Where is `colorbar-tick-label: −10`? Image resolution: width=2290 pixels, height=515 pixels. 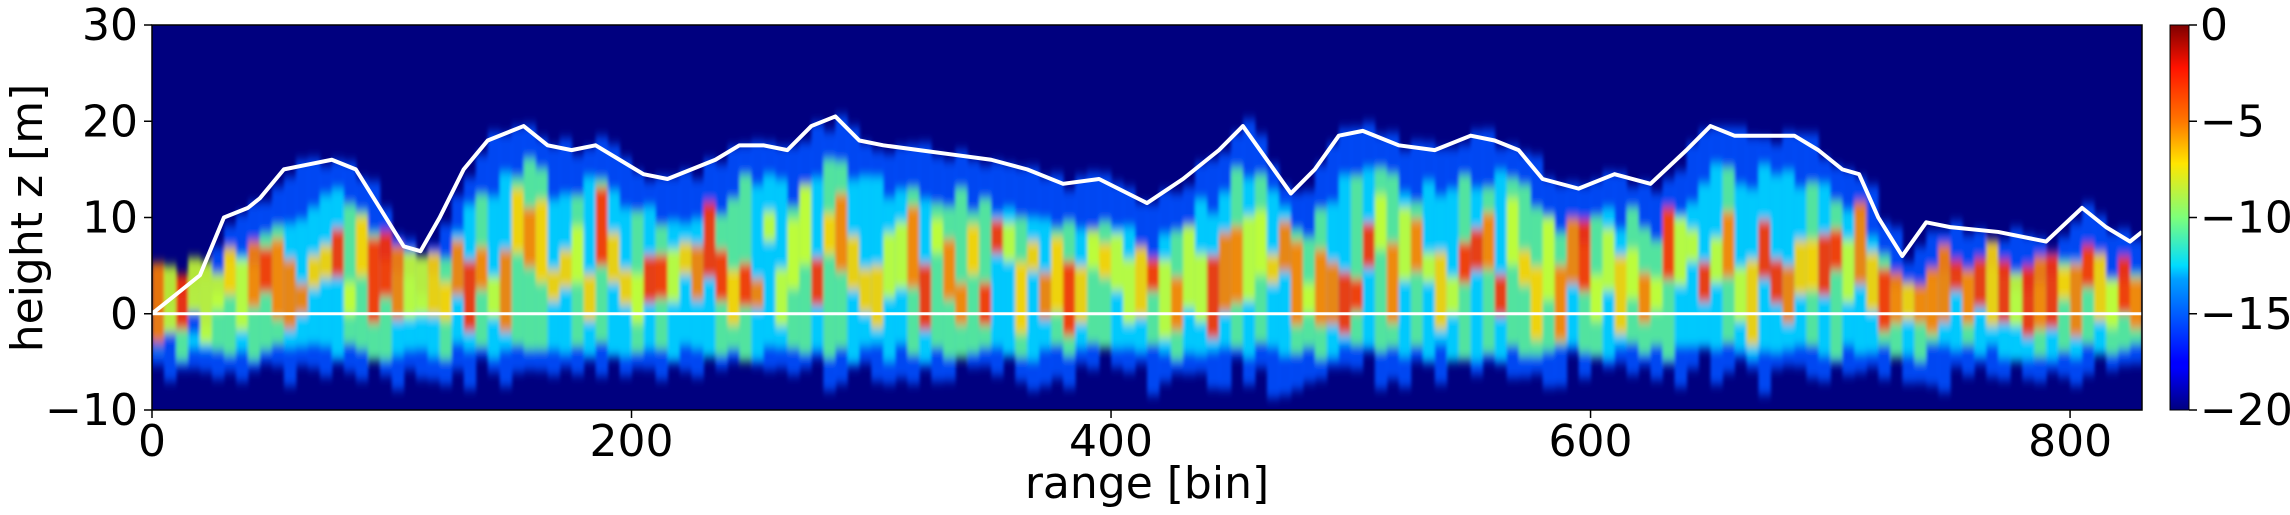 colorbar-tick-label: −10 is located at coordinates (2245, 218).